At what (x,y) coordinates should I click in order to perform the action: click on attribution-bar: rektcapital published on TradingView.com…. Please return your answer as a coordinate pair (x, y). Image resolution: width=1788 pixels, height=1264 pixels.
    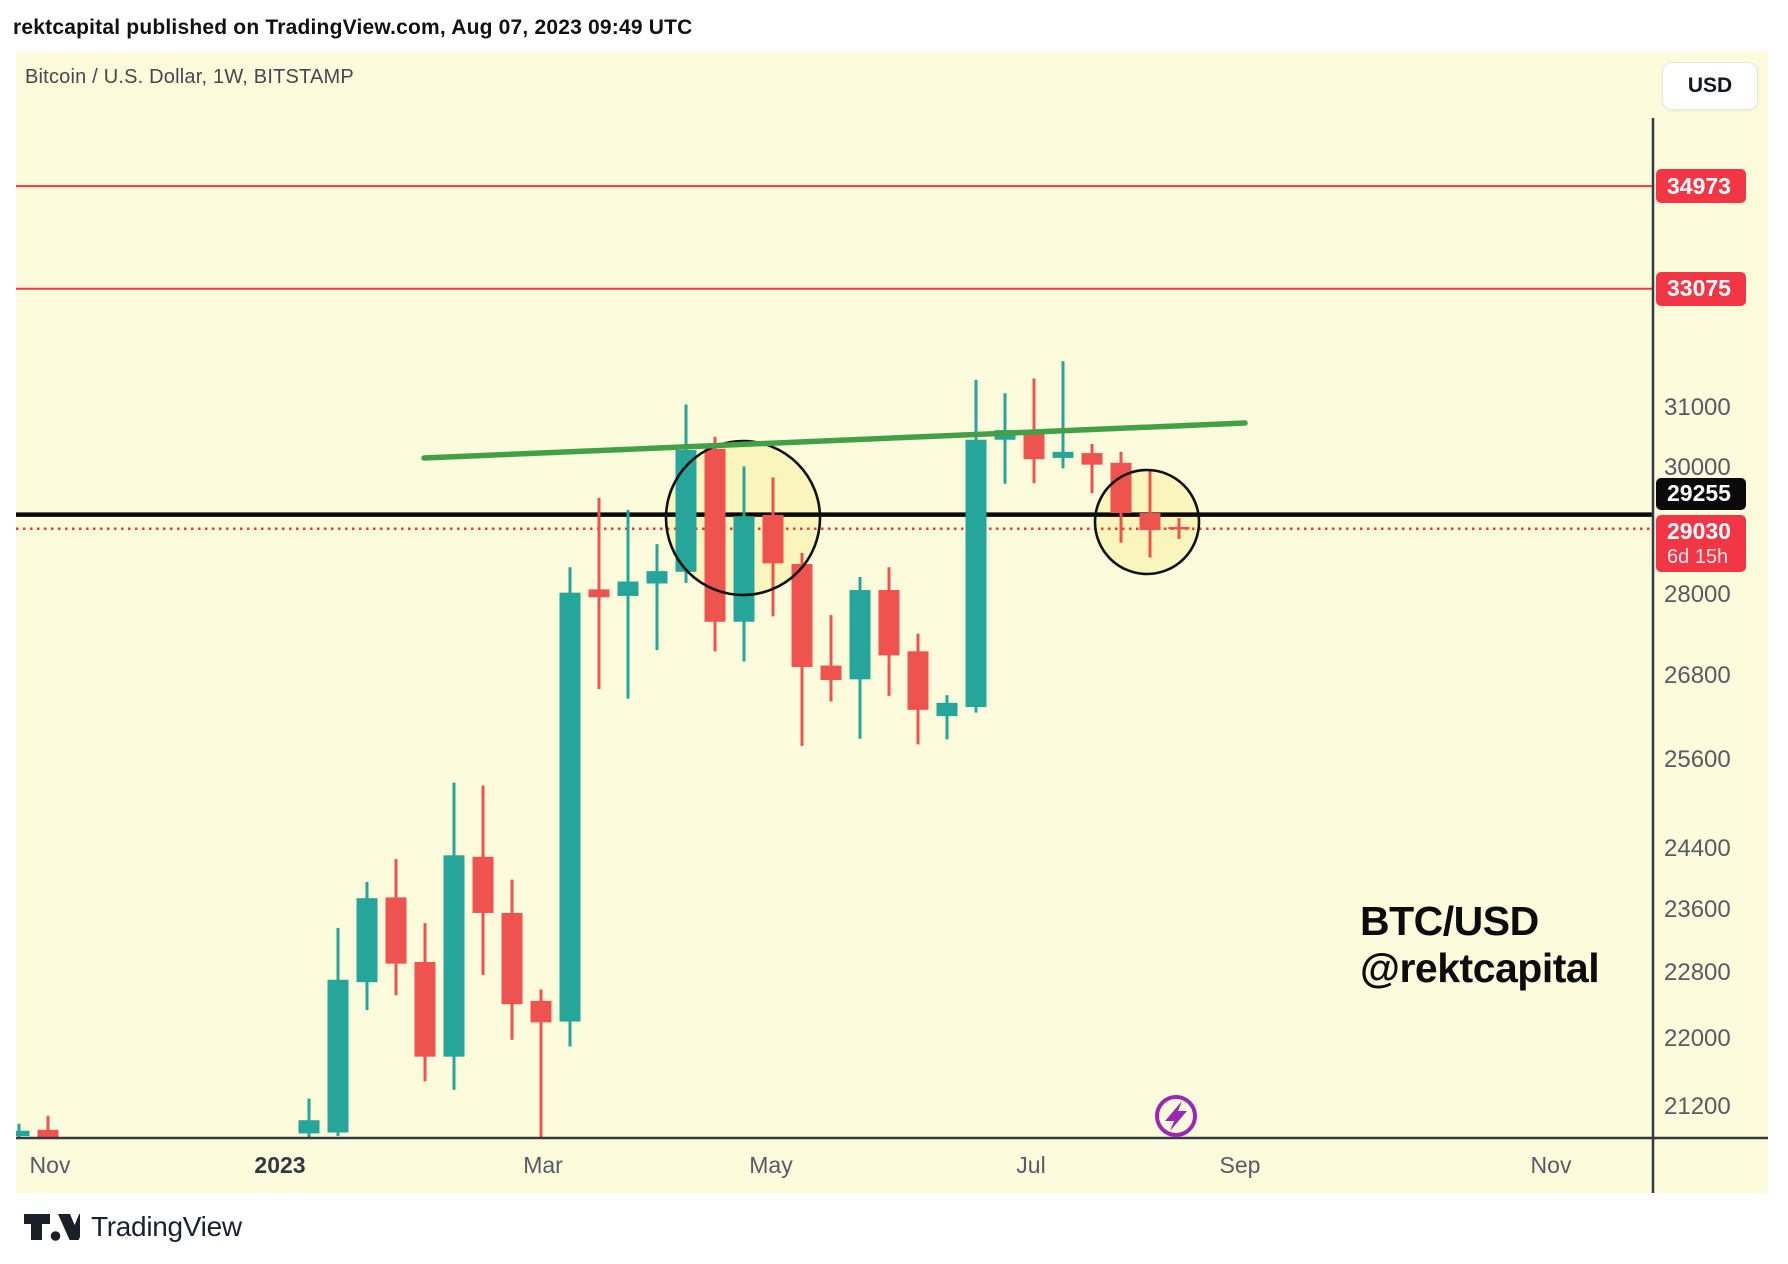
    Looking at the image, I should click on (894, 26).